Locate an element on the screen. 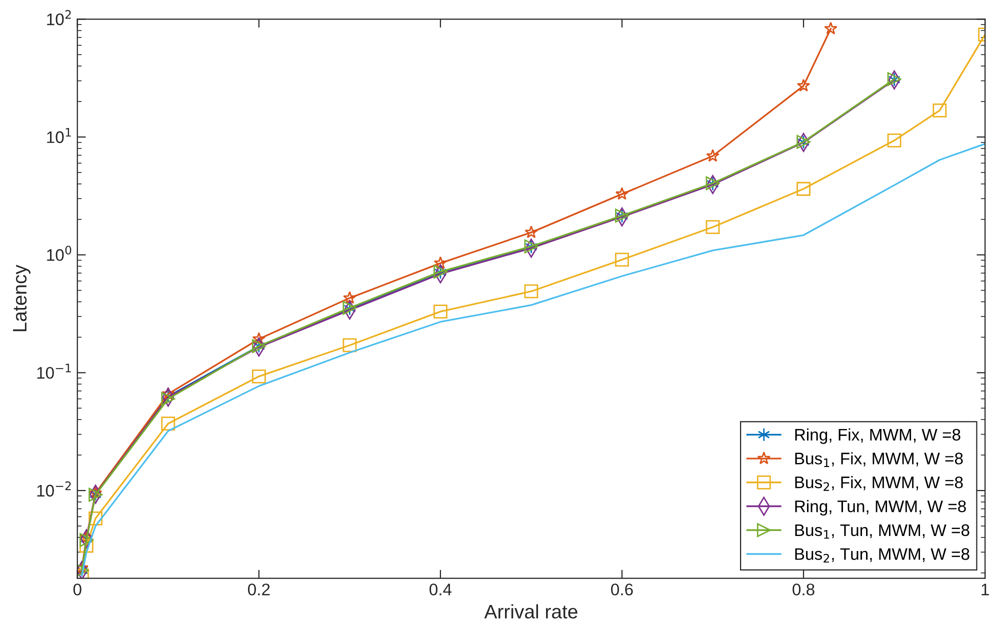 The width and height of the screenshot is (992, 639). x-tick-label: 0.6 is located at coordinates (622, 590).